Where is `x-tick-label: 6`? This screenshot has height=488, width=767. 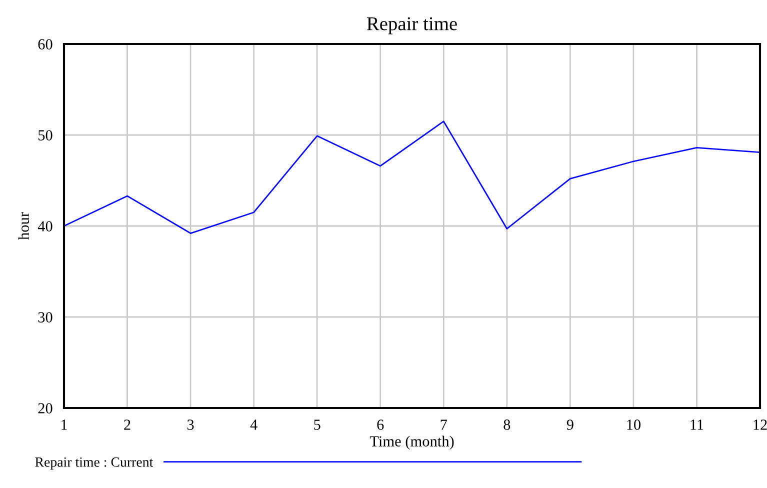 x-tick-label: 6 is located at coordinates (380, 425).